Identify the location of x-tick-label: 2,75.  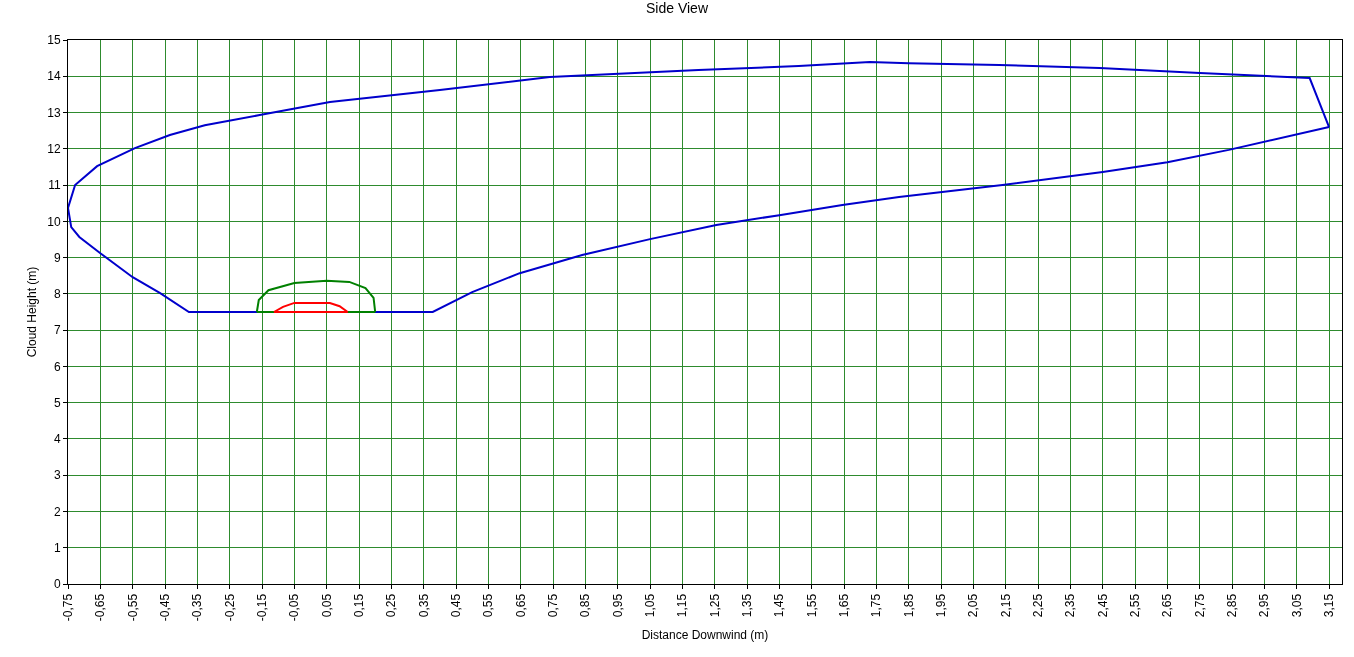
(1199, 605).